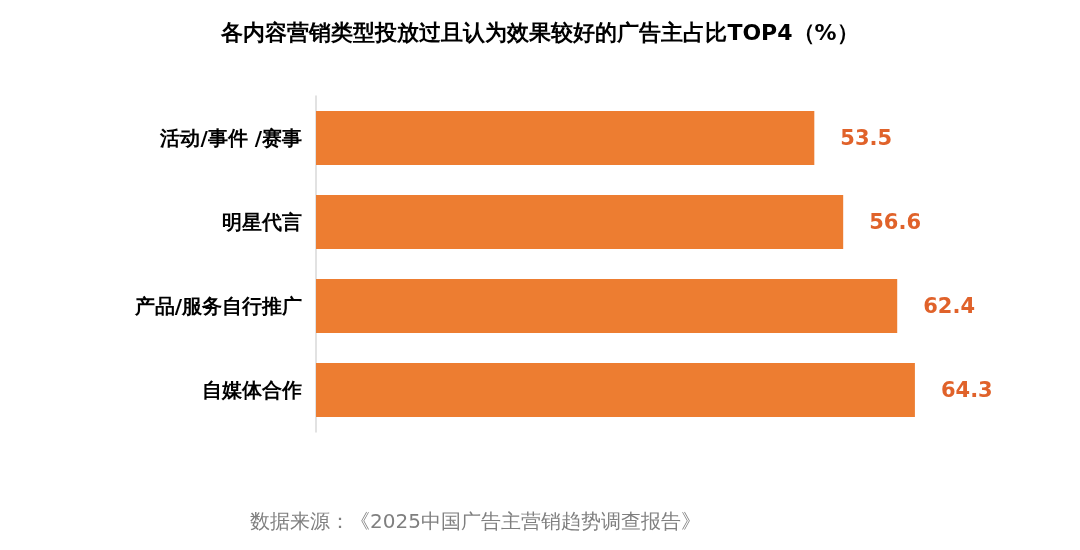 The image size is (1080, 550). I want to click on source-note: 数据来源：《2025中国广告主营销趋势调查报告》, so click(475, 521).